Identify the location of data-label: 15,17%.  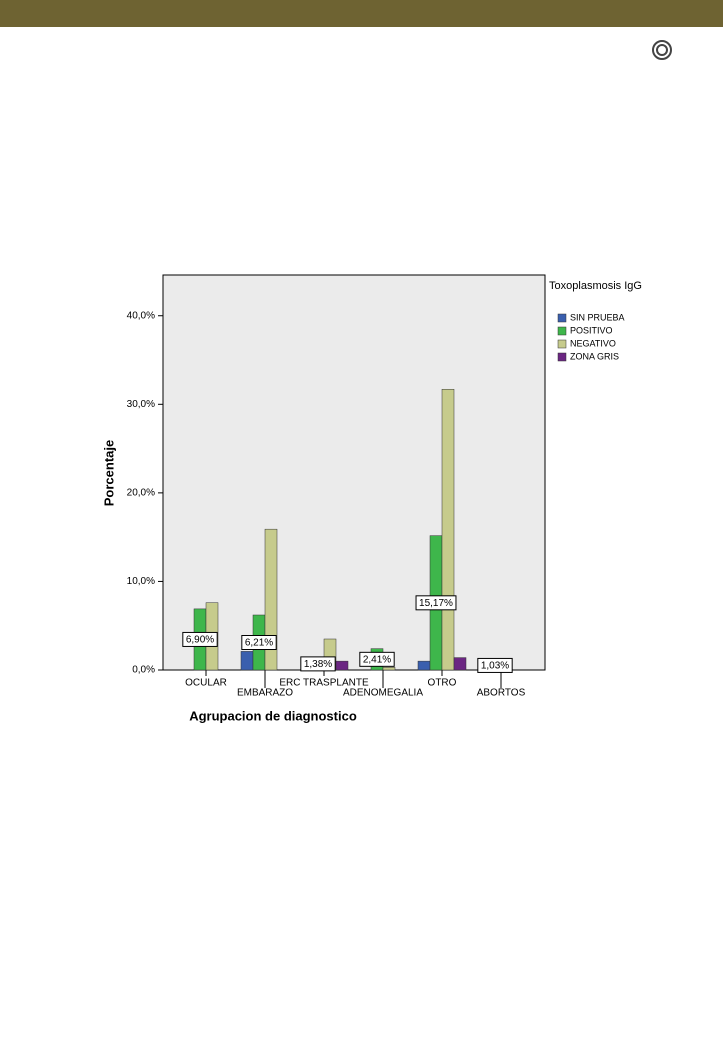
(436, 603).